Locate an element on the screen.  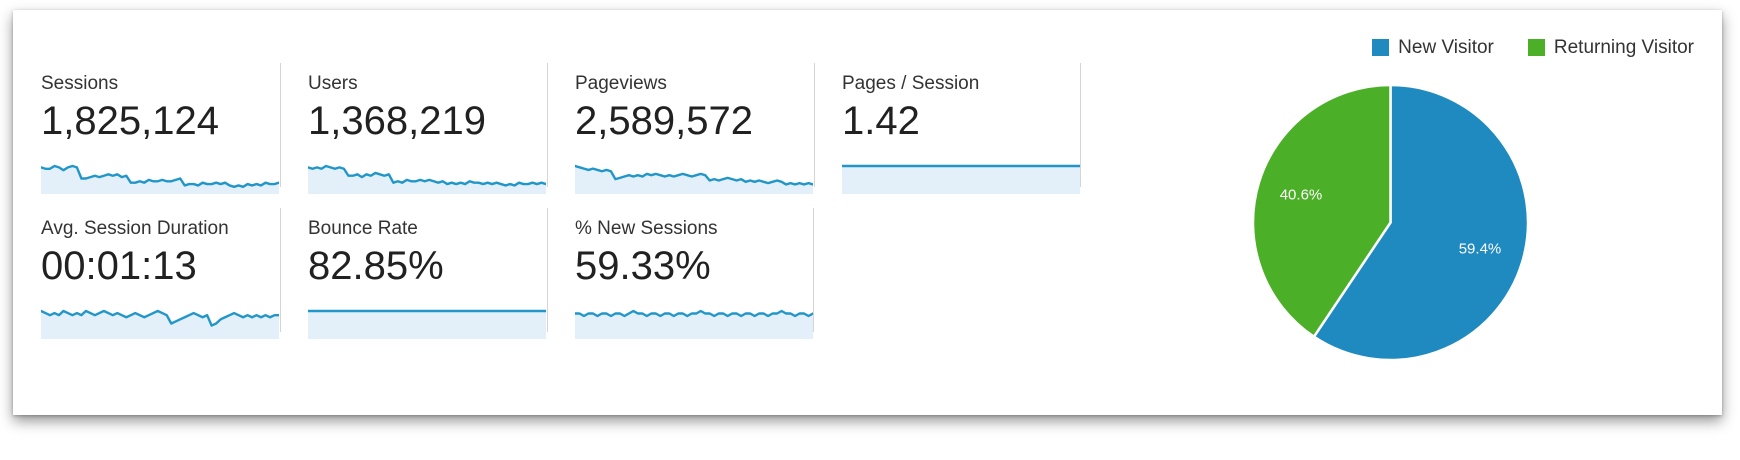
metric-card-percent-new-sessions: % New Sessions 59.33% is located at coordinates (680, 272).